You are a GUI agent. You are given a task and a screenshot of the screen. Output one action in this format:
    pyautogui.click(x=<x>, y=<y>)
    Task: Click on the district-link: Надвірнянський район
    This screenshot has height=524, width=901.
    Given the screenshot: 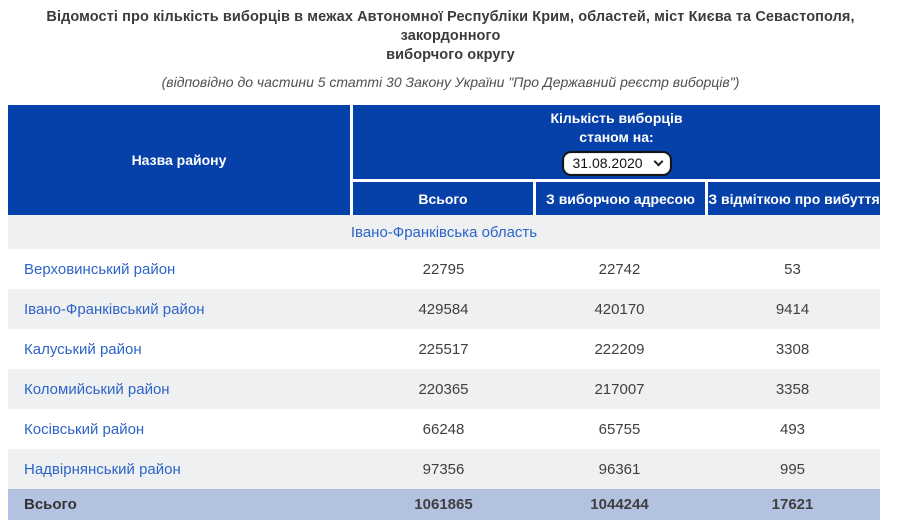 What is the action you would take?
    pyautogui.click(x=102, y=469)
    